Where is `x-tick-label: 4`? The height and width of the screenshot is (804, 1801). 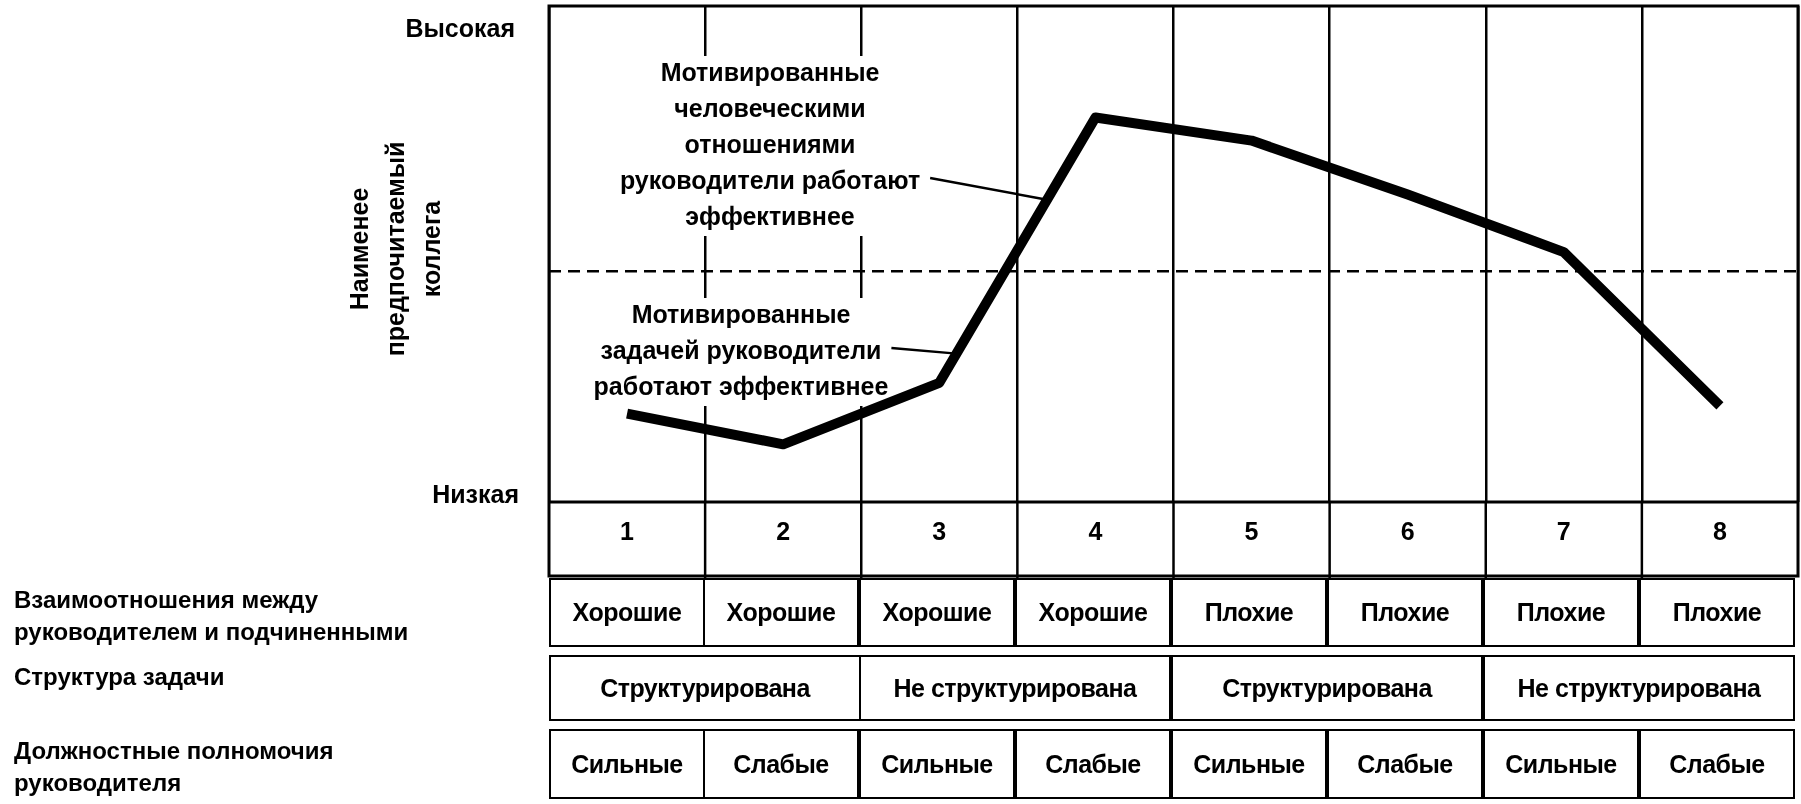 x-tick-label: 4 is located at coordinates (1095, 530).